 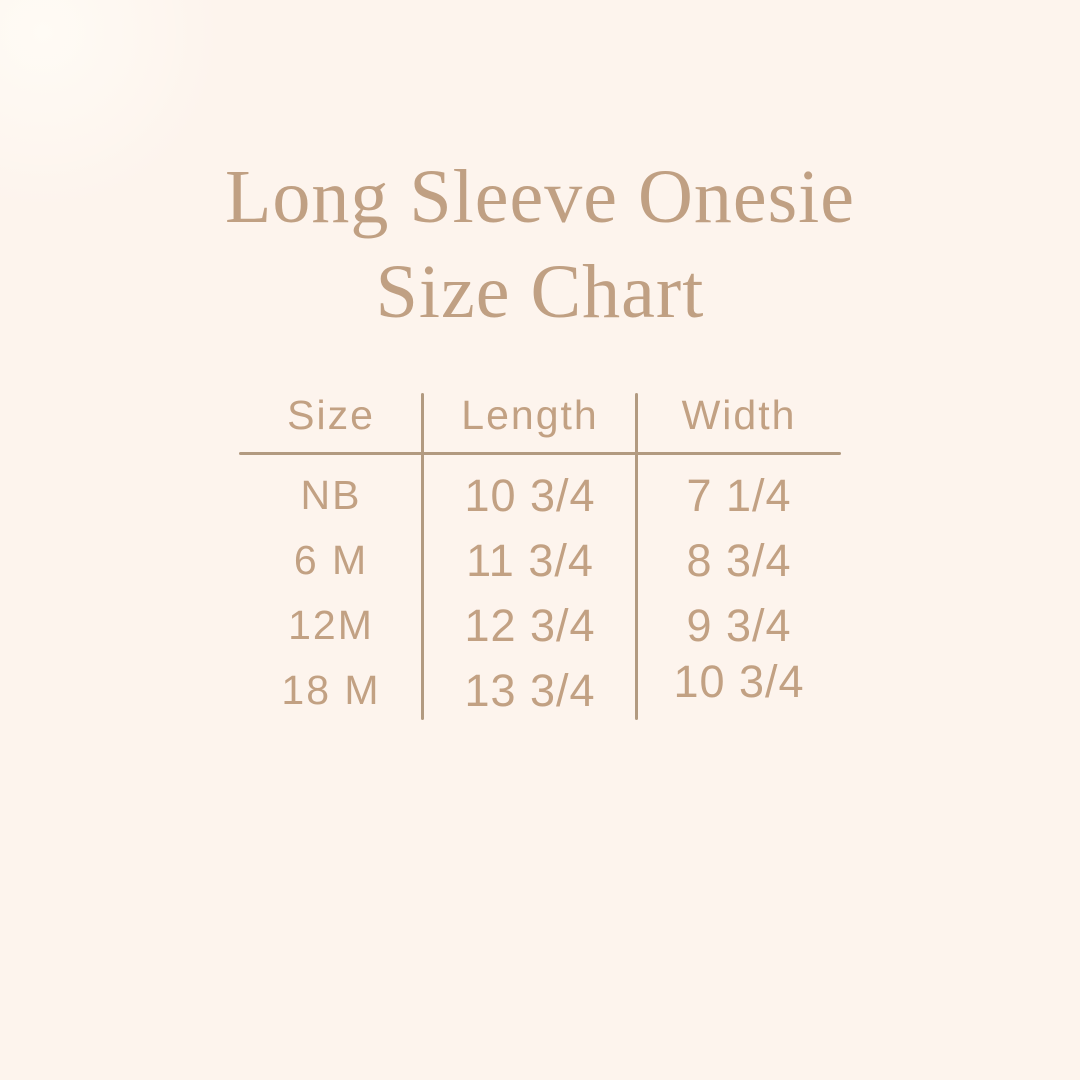 I want to click on header-cell-size: Size, so click(x=331, y=415).